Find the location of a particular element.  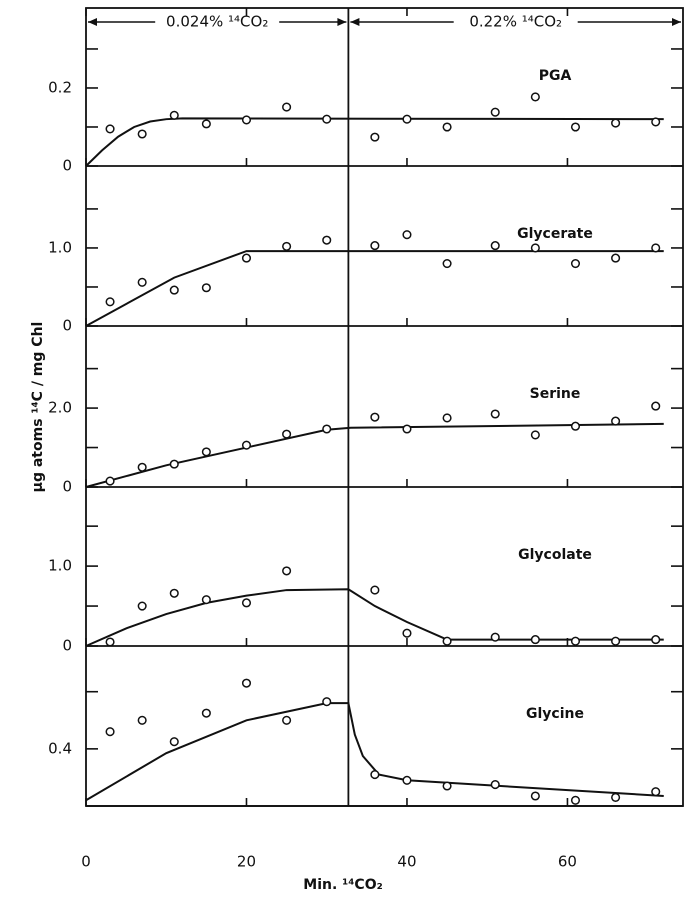

y-axis-label: µg atoms ¹⁴C / mg Chl is located at coordinates (38, 407).